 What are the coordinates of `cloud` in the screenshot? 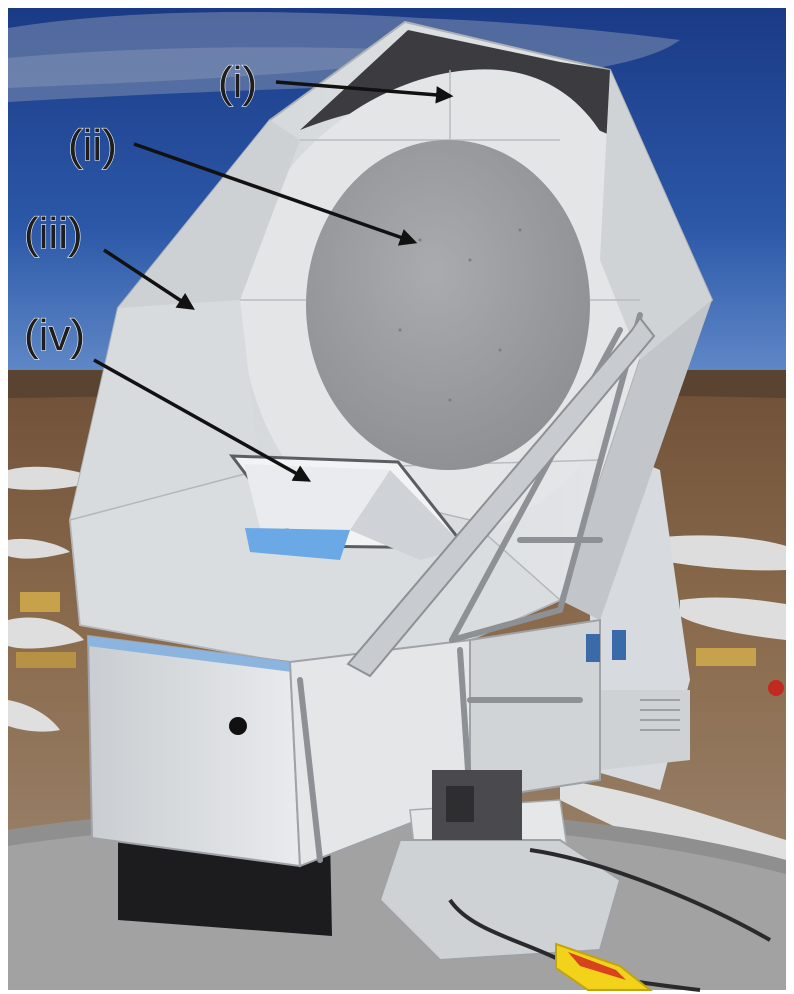 It's located at (344, 57).